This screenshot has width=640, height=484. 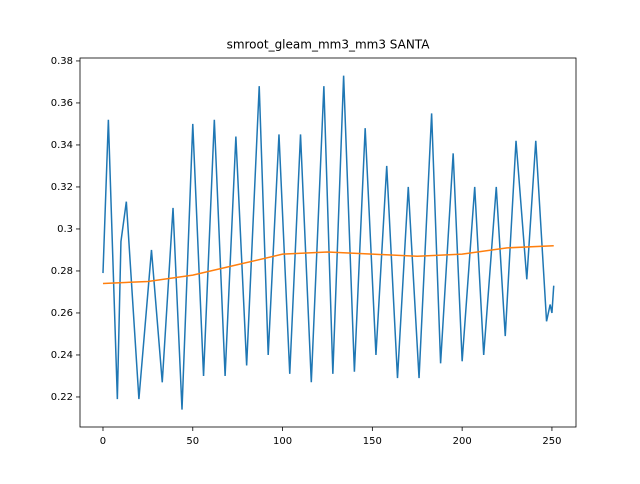 I want to click on y-tick-label: 0.26, so click(x=62, y=313).